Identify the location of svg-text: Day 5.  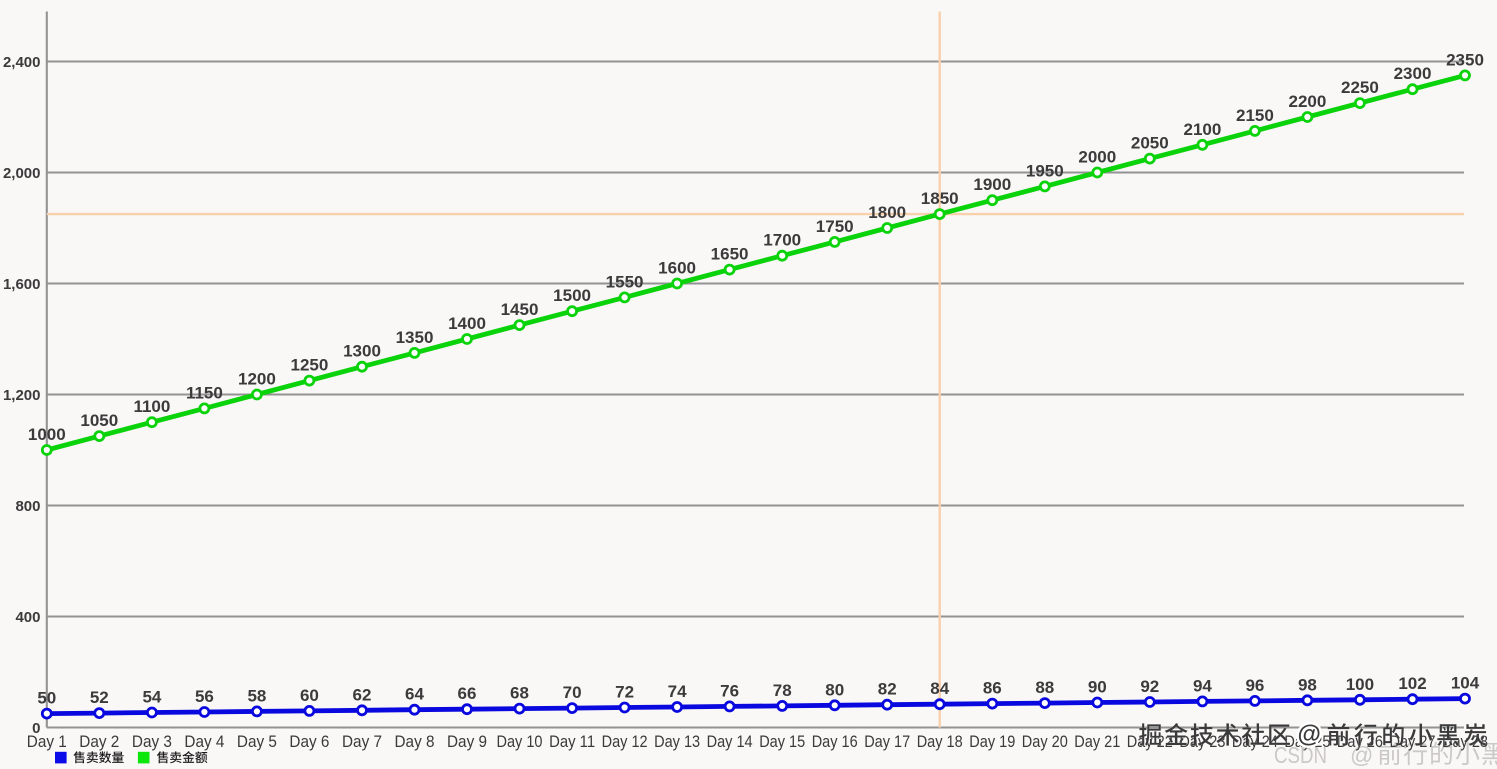
(257, 742).